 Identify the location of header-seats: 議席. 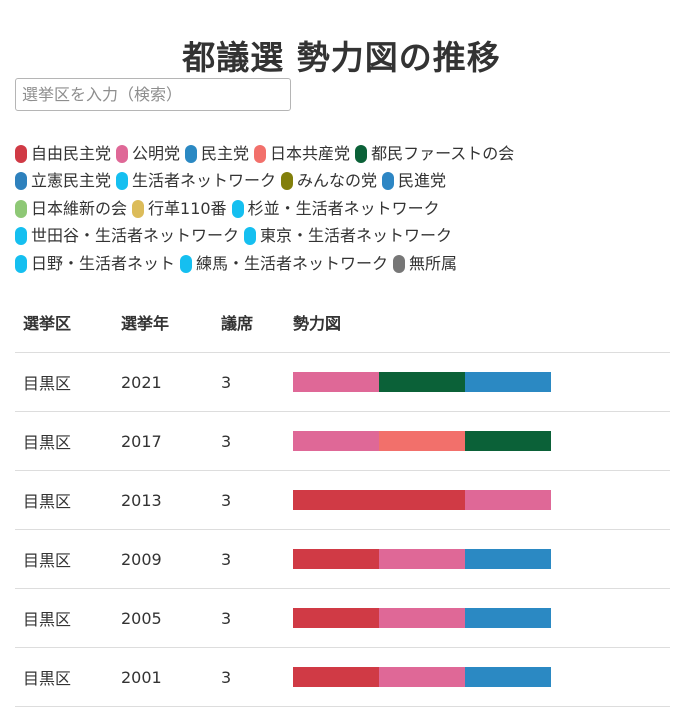
(249, 322).